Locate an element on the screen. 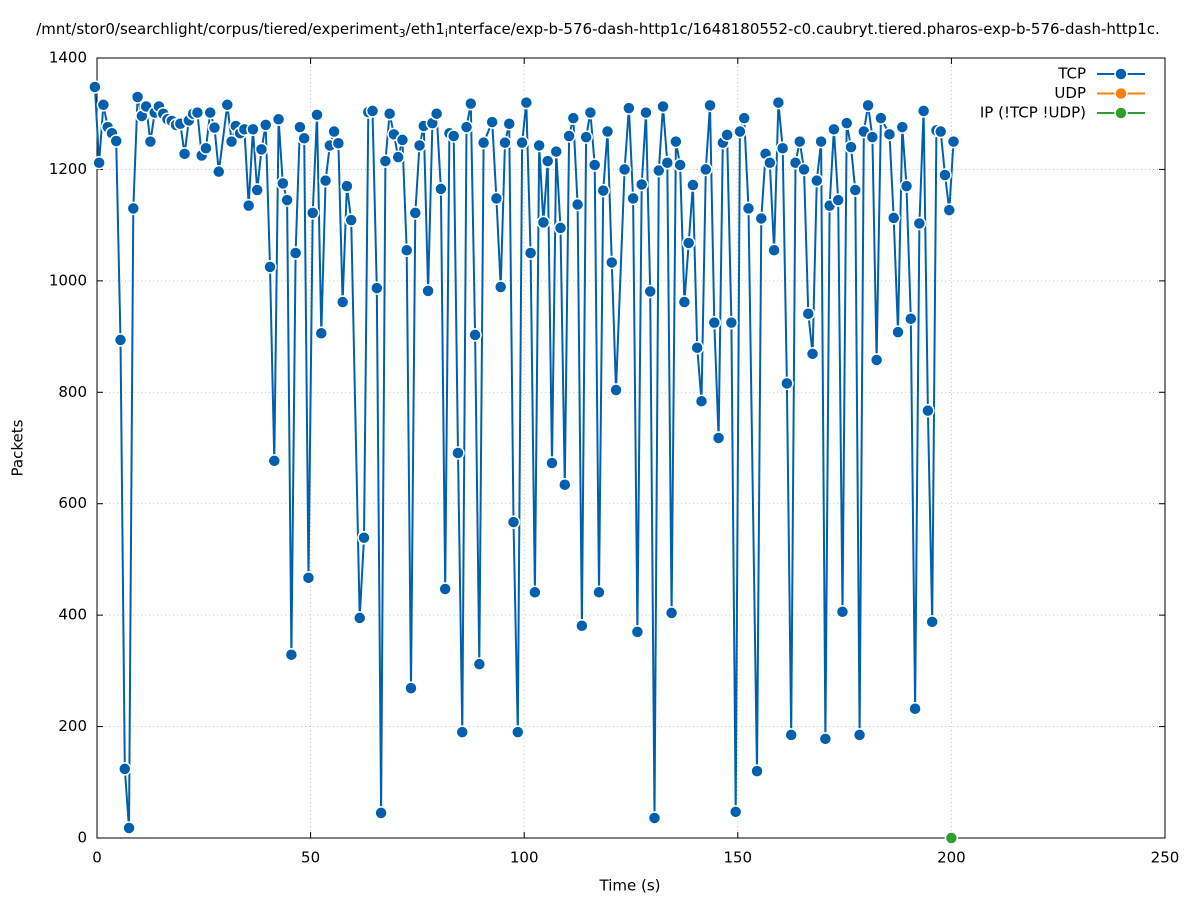 This screenshot has width=1197, height=900. y-tick-label: 400 is located at coordinates (72, 615).